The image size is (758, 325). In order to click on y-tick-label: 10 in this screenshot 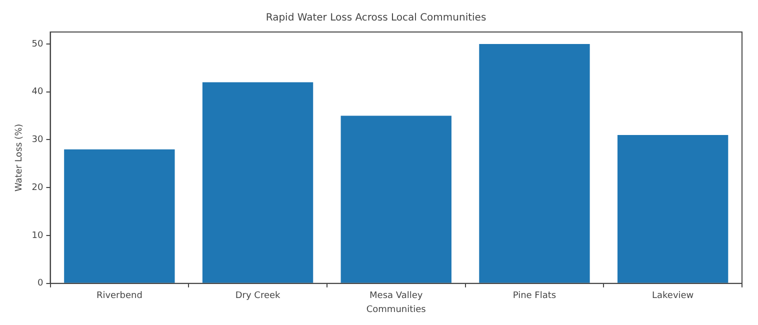, I will do `click(38, 235)`.